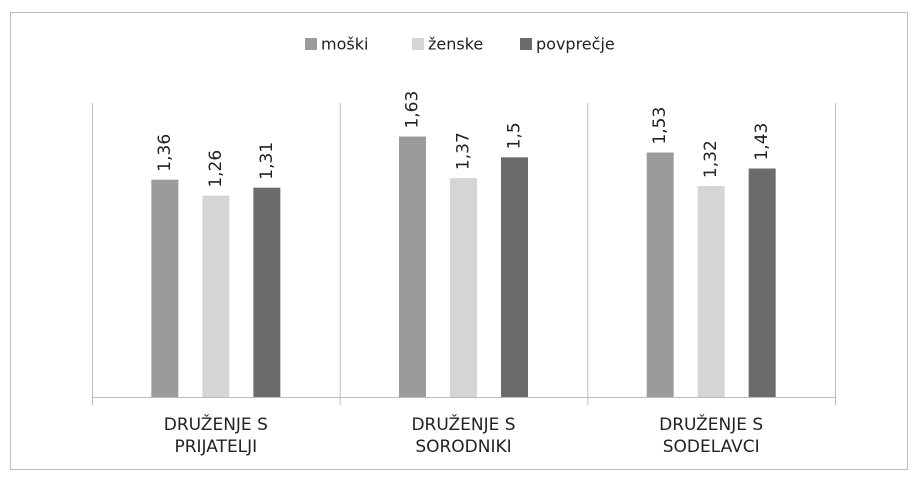 This screenshot has height=482, width=918. What do you see at coordinates (711, 435) in the screenshot?
I see `x-tick-label: DRUŽENJE S SODELAVCI` at bounding box center [711, 435].